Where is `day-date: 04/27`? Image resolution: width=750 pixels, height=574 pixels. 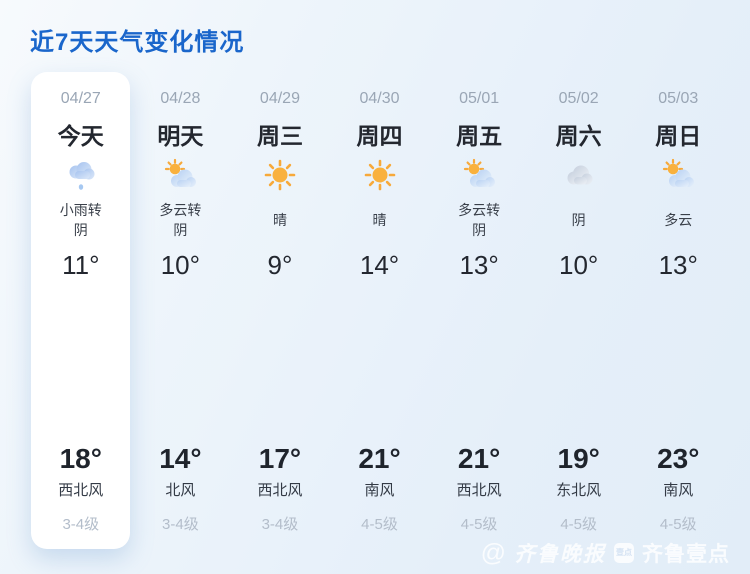 day-date: 04/27 is located at coordinates (80, 98).